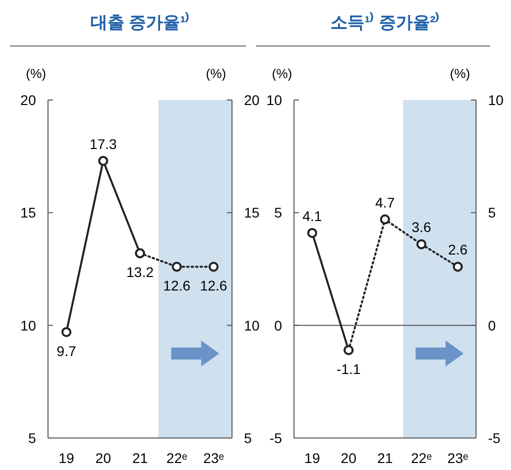  Describe the element at coordinates (140, 272) in the screenshot. I see `data-label: 13.2` at that location.